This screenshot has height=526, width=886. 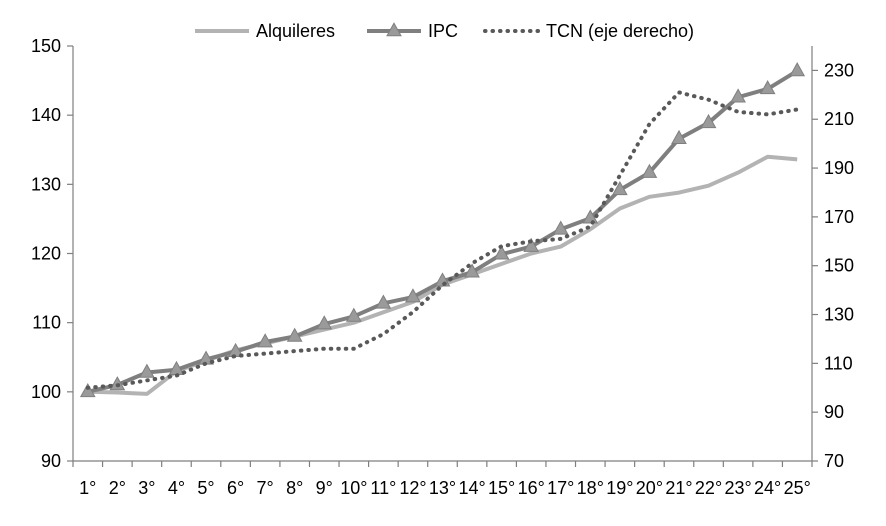 I want to click on right-tick-label: 170, so click(x=839, y=217).